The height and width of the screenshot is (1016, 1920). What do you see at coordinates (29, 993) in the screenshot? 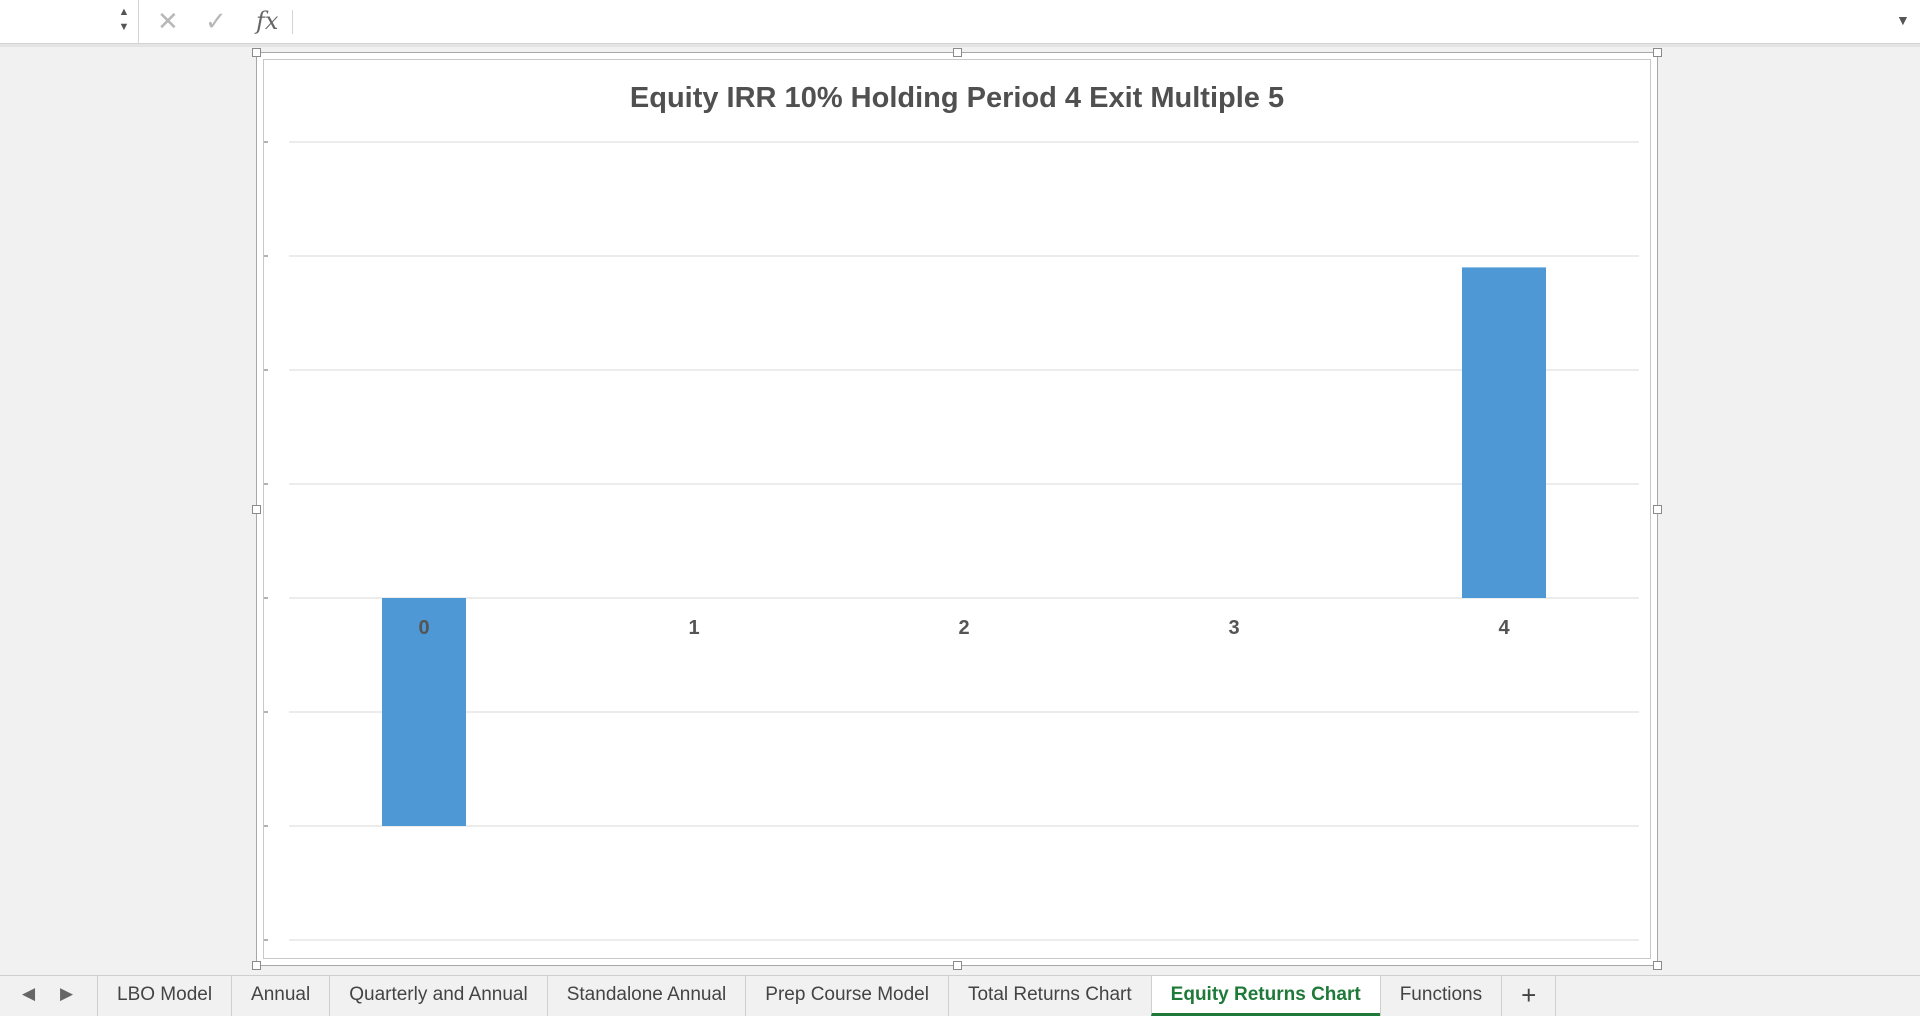
I see `previous-sheet-icon: ◀` at bounding box center [29, 993].